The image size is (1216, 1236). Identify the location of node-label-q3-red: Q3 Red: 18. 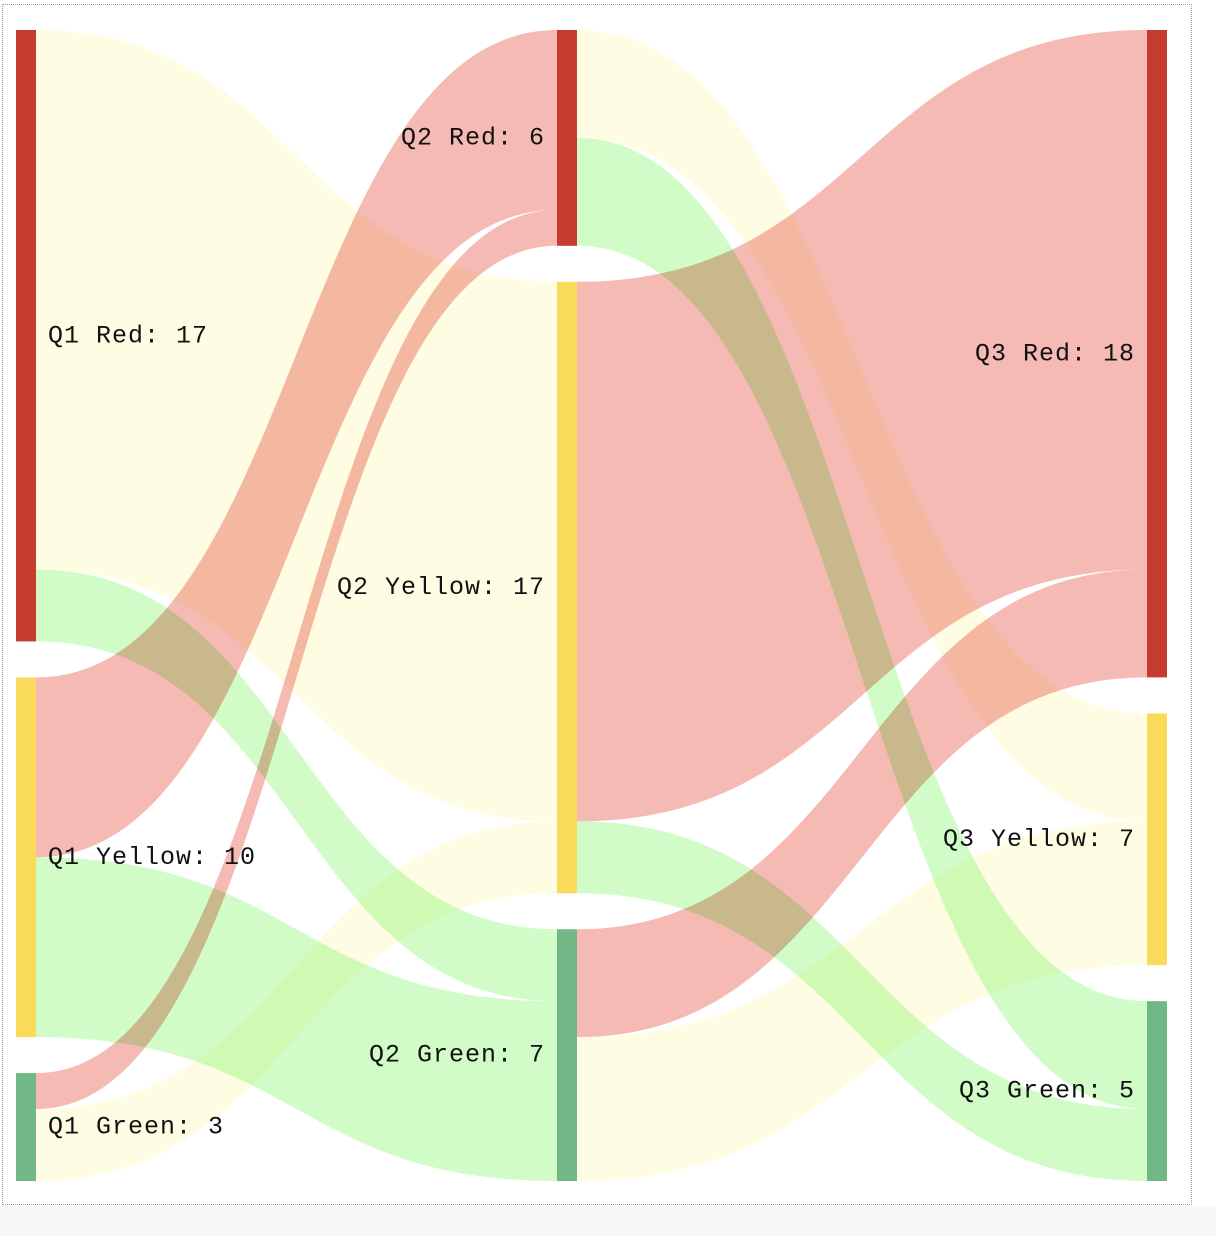
(1055, 353).